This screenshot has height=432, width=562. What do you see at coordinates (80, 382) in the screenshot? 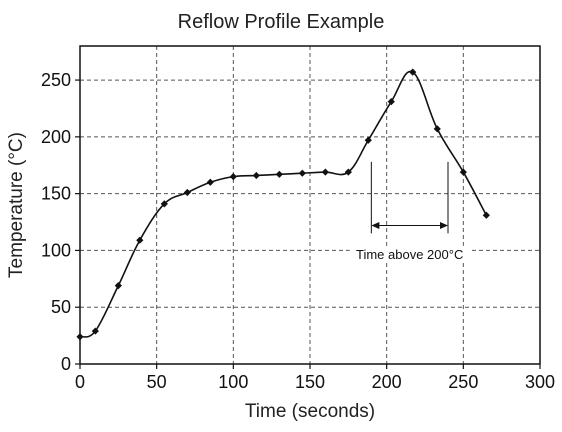
I see `x-tick-label: 0` at bounding box center [80, 382].